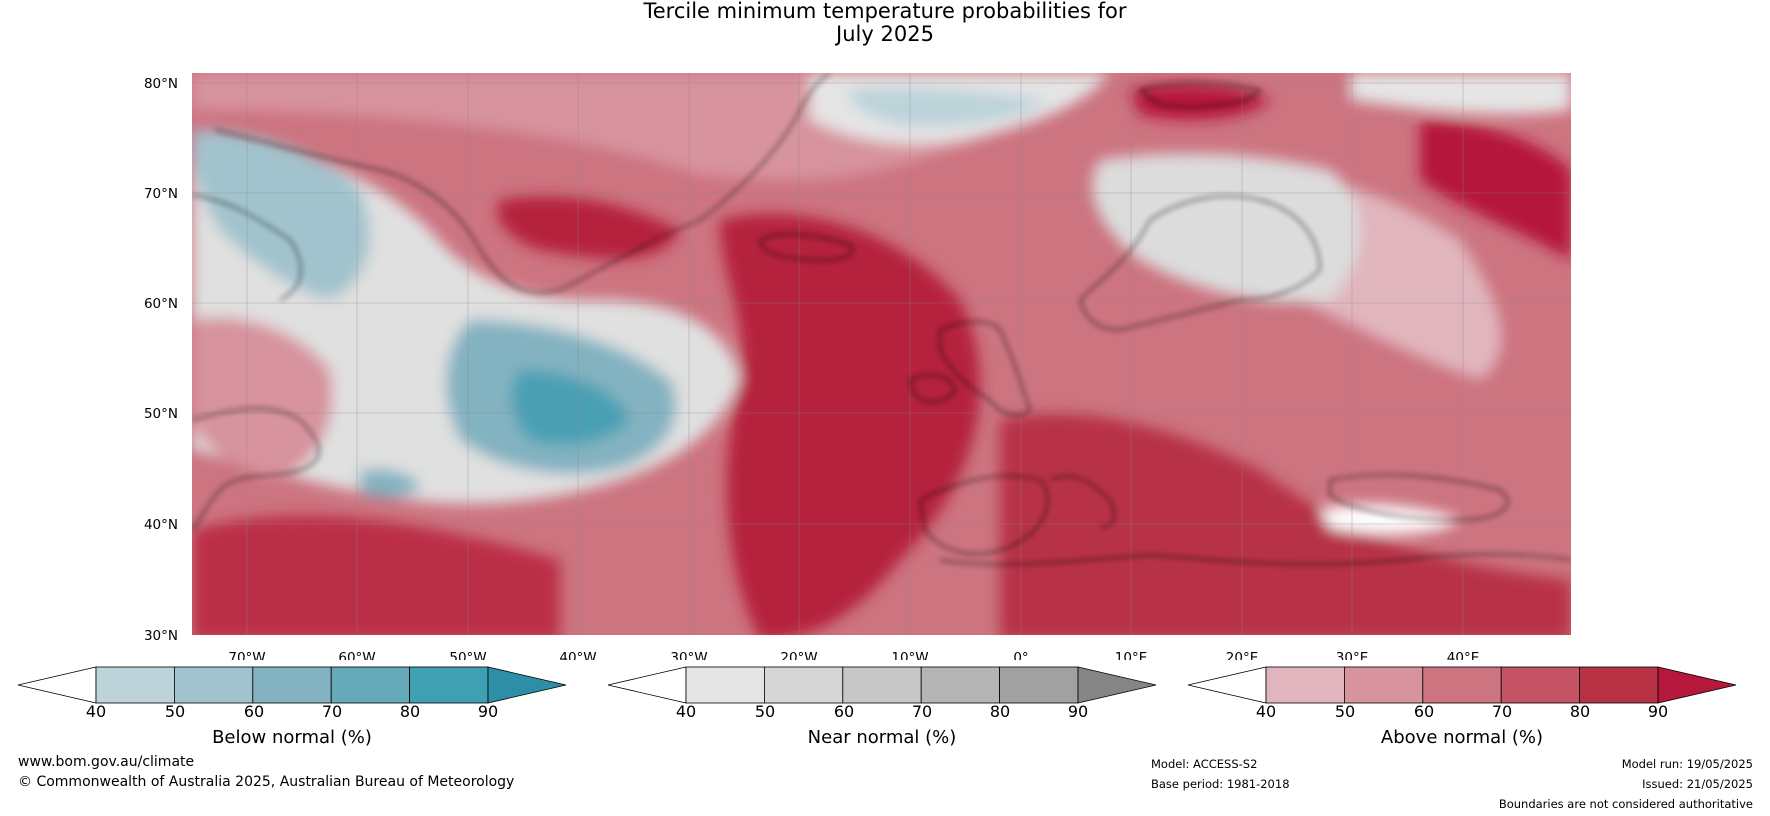 This screenshot has width=1770, height=816. What do you see at coordinates (292, 737) in the screenshot?
I see `colorbar-below-label: Below normal (%)` at bounding box center [292, 737].